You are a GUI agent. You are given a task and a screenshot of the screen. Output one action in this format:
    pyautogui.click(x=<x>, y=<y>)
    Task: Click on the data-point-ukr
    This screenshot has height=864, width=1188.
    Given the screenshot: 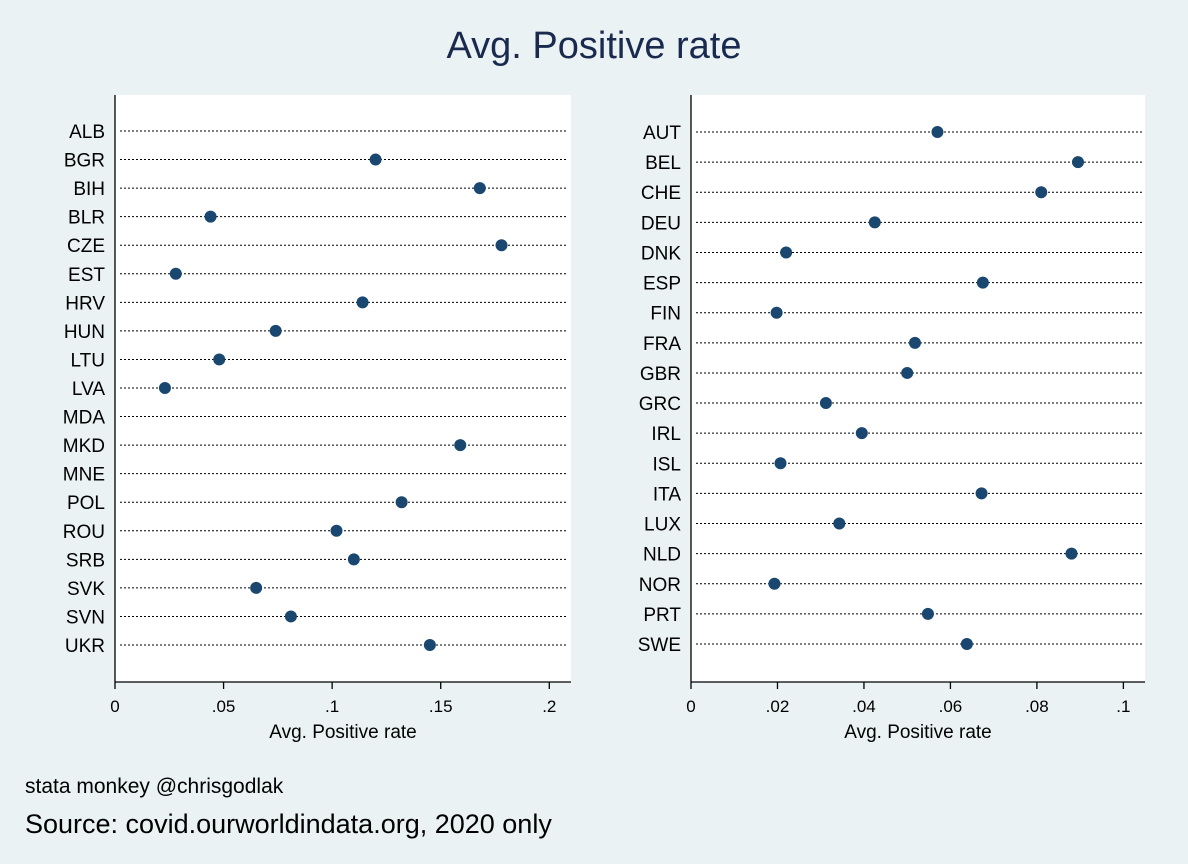 What is the action you would take?
    pyautogui.click(x=429, y=645)
    